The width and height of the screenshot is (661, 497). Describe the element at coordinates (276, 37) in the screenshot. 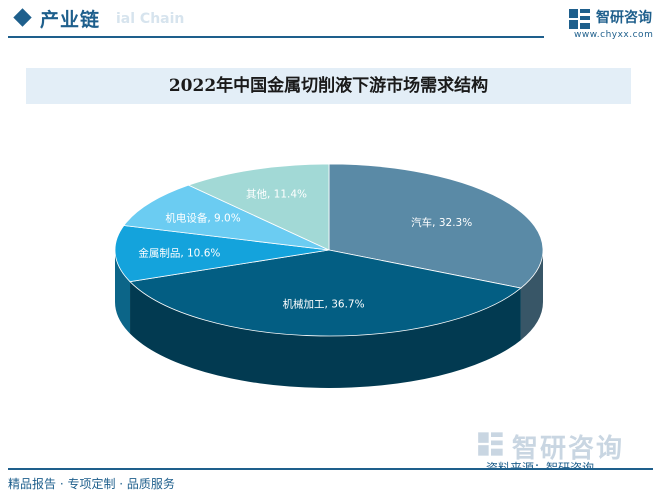

I see `header-divider` at that location.